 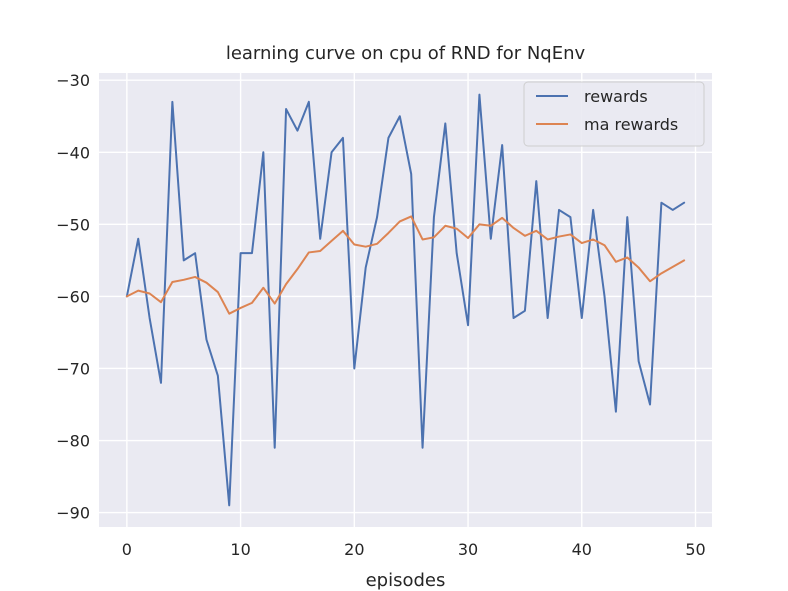 I want to click on y-tick-label: −60, so click(x=73, y=296).